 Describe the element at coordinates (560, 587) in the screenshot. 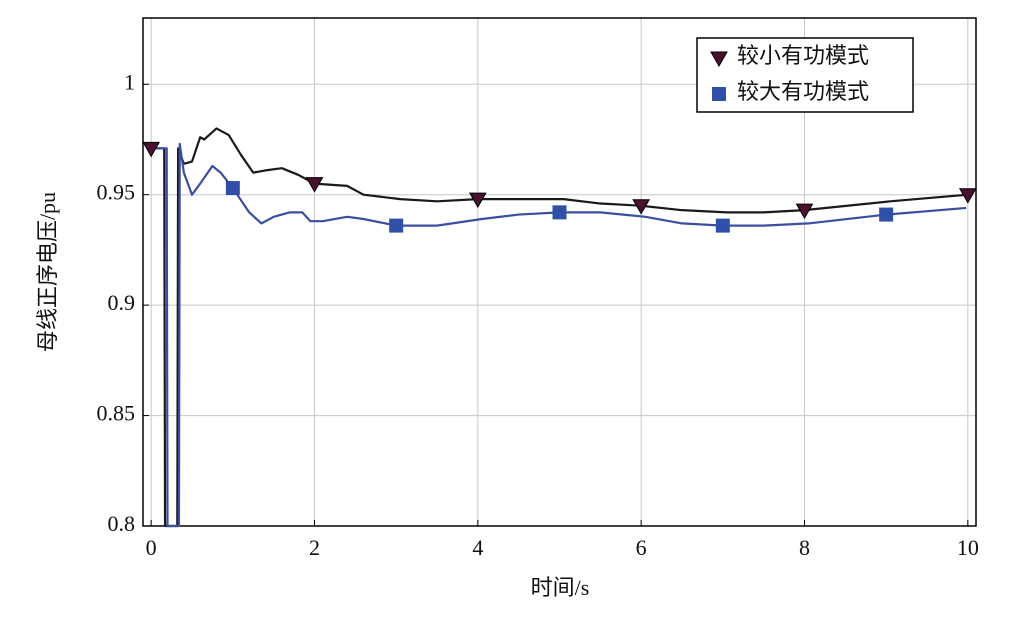

I see `x-axis-label: 时间/s` at that location.